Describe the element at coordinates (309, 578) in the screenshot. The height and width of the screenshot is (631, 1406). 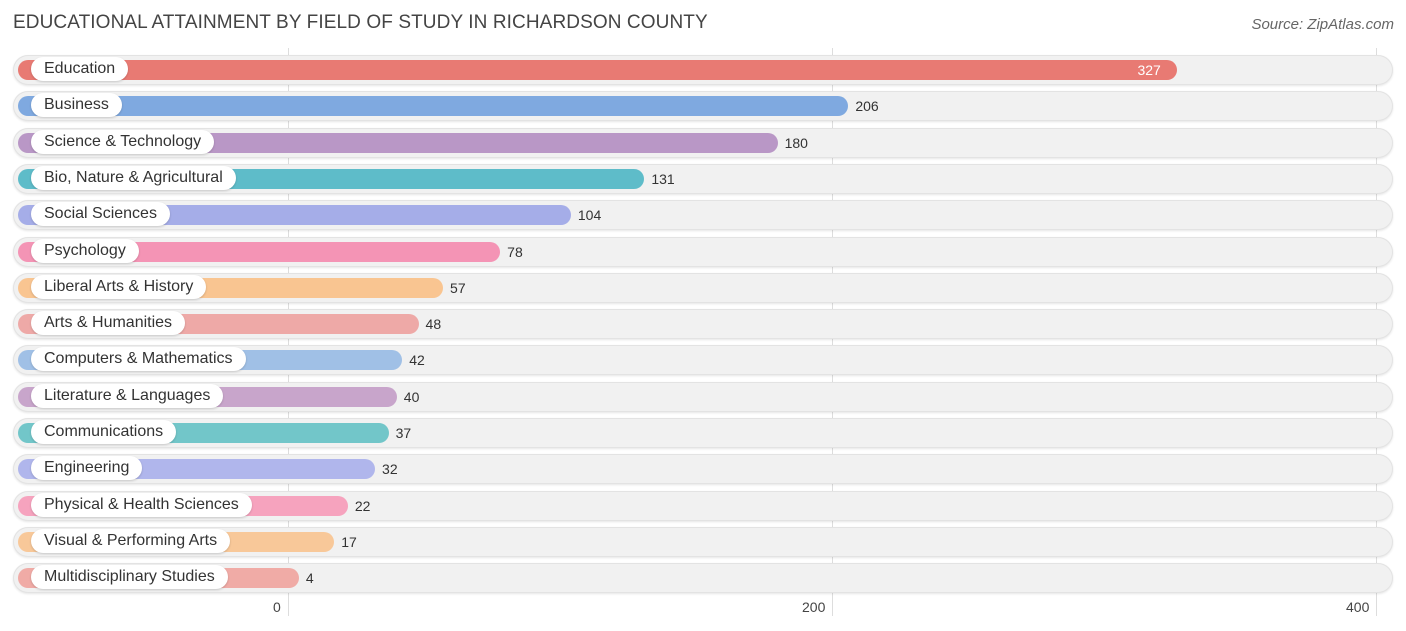
I see `value-label: 4` at that location.